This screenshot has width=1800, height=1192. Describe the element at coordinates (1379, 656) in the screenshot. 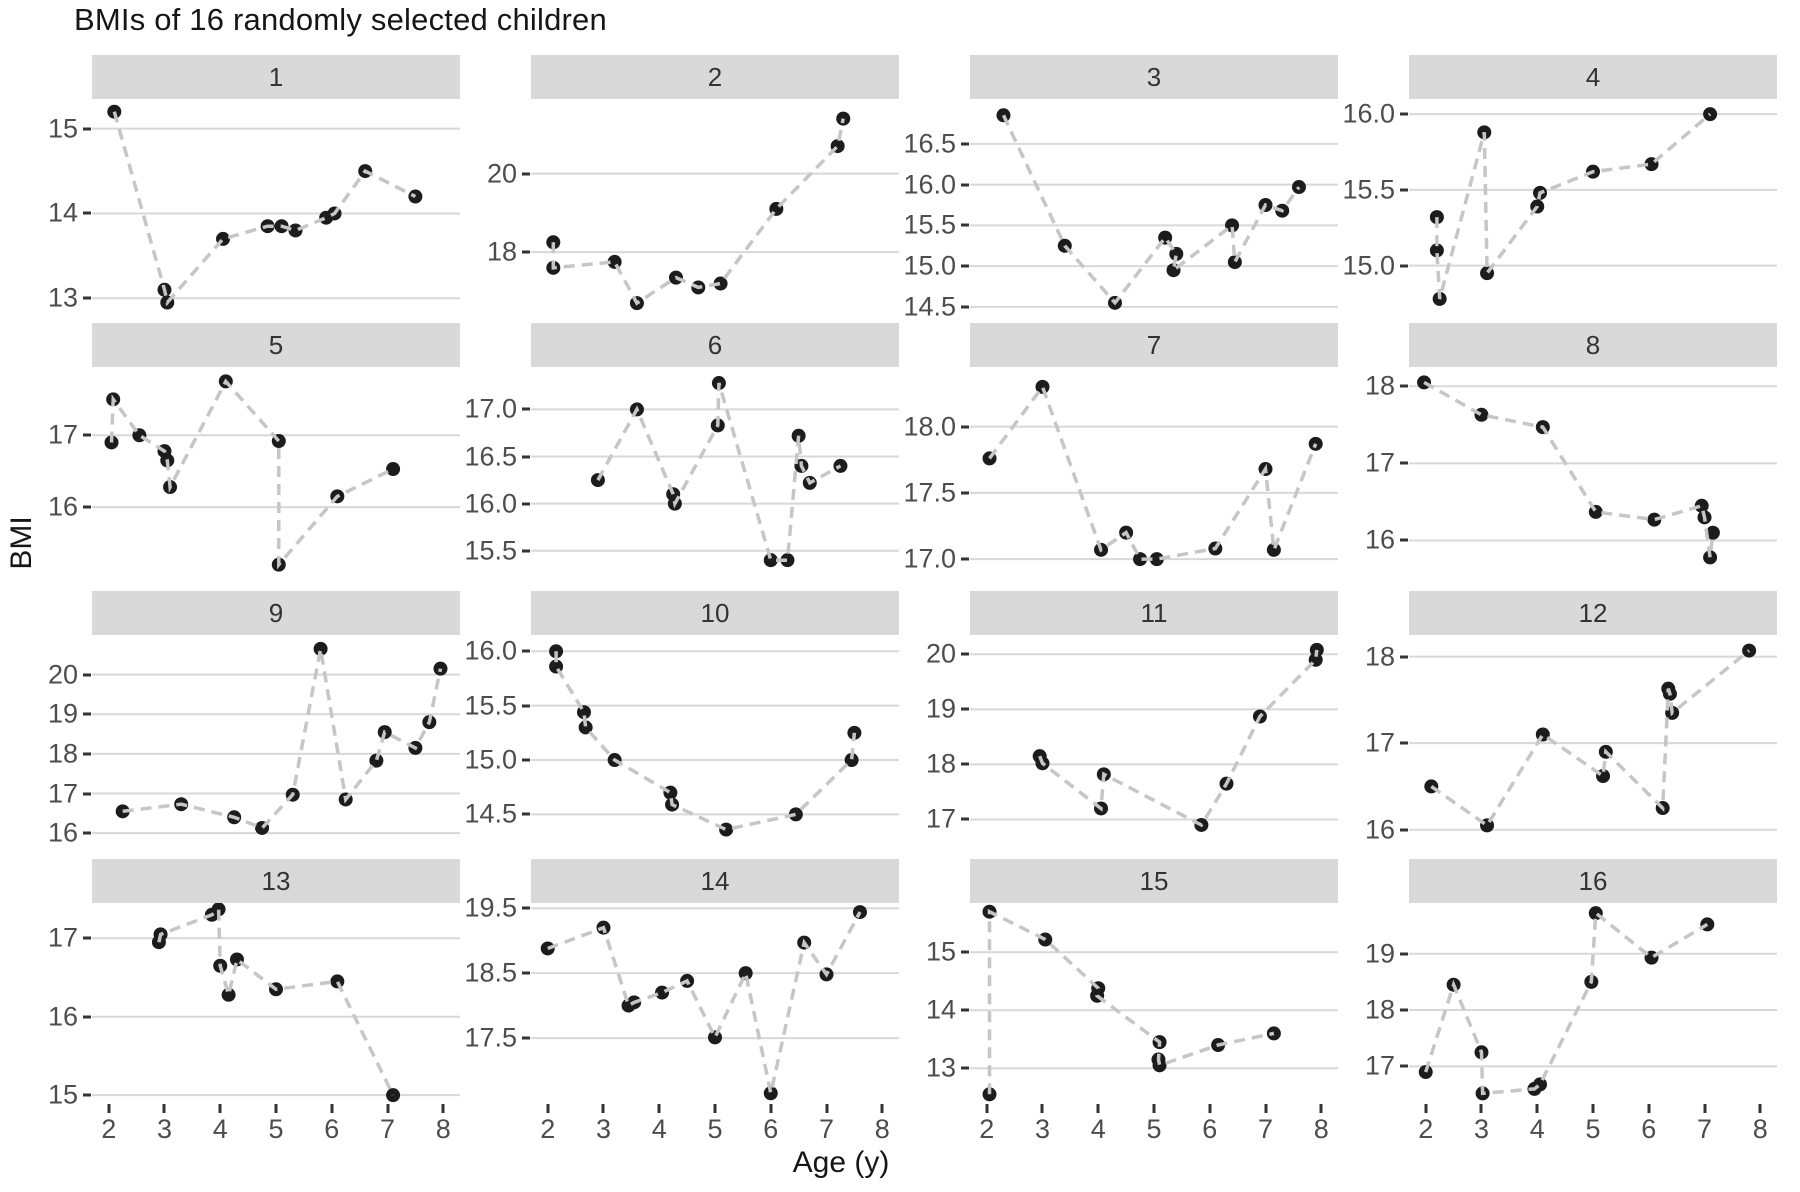

I see `y-tick-label: 18` at that location.